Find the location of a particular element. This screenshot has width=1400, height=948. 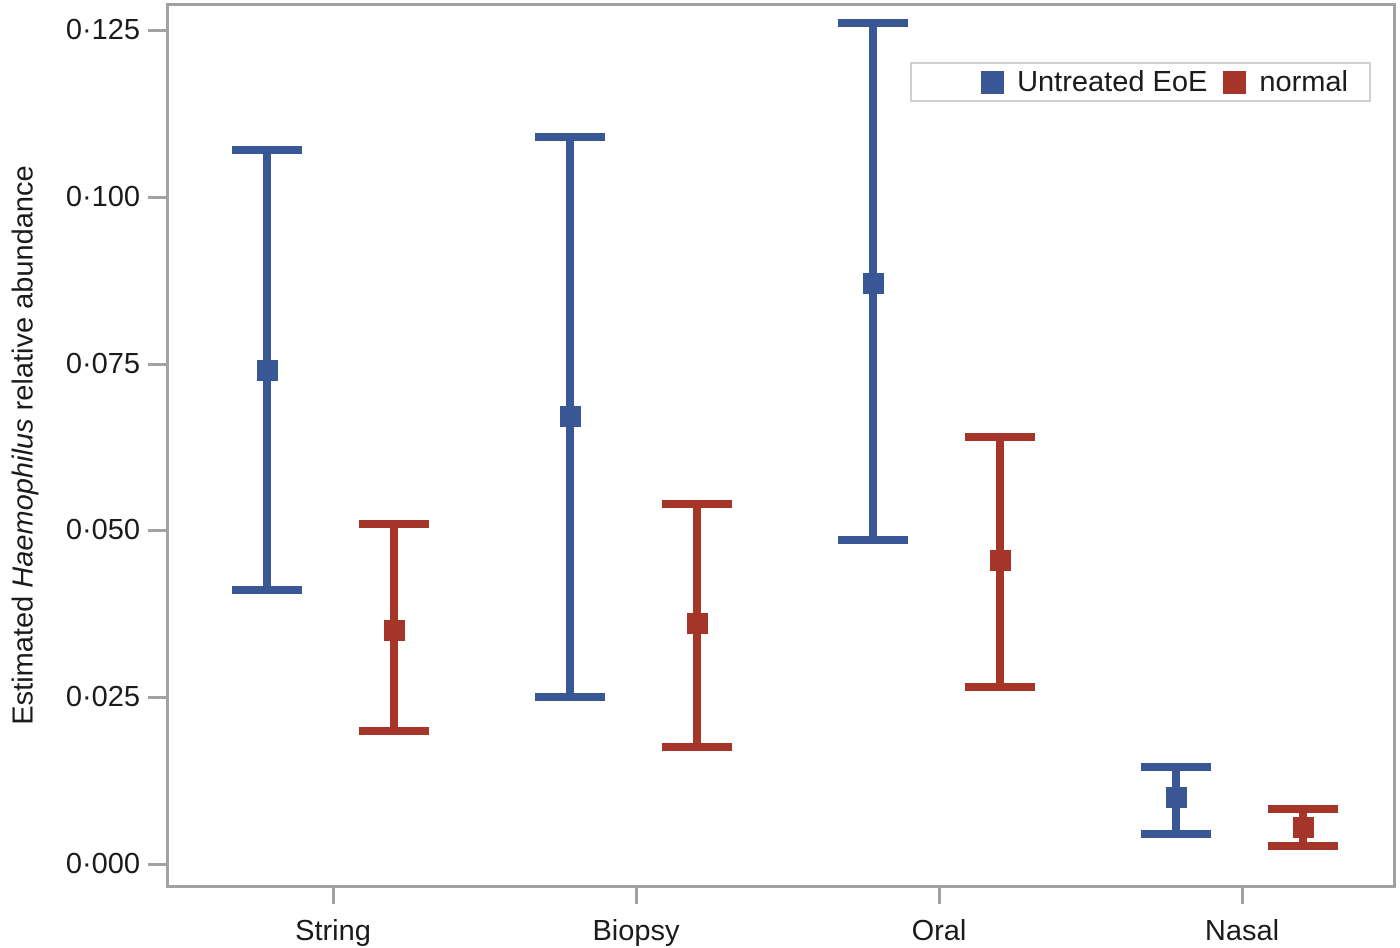

error-bar-upper-cap-untreated-eoe-nasal is located at coordinates (1176, 767).